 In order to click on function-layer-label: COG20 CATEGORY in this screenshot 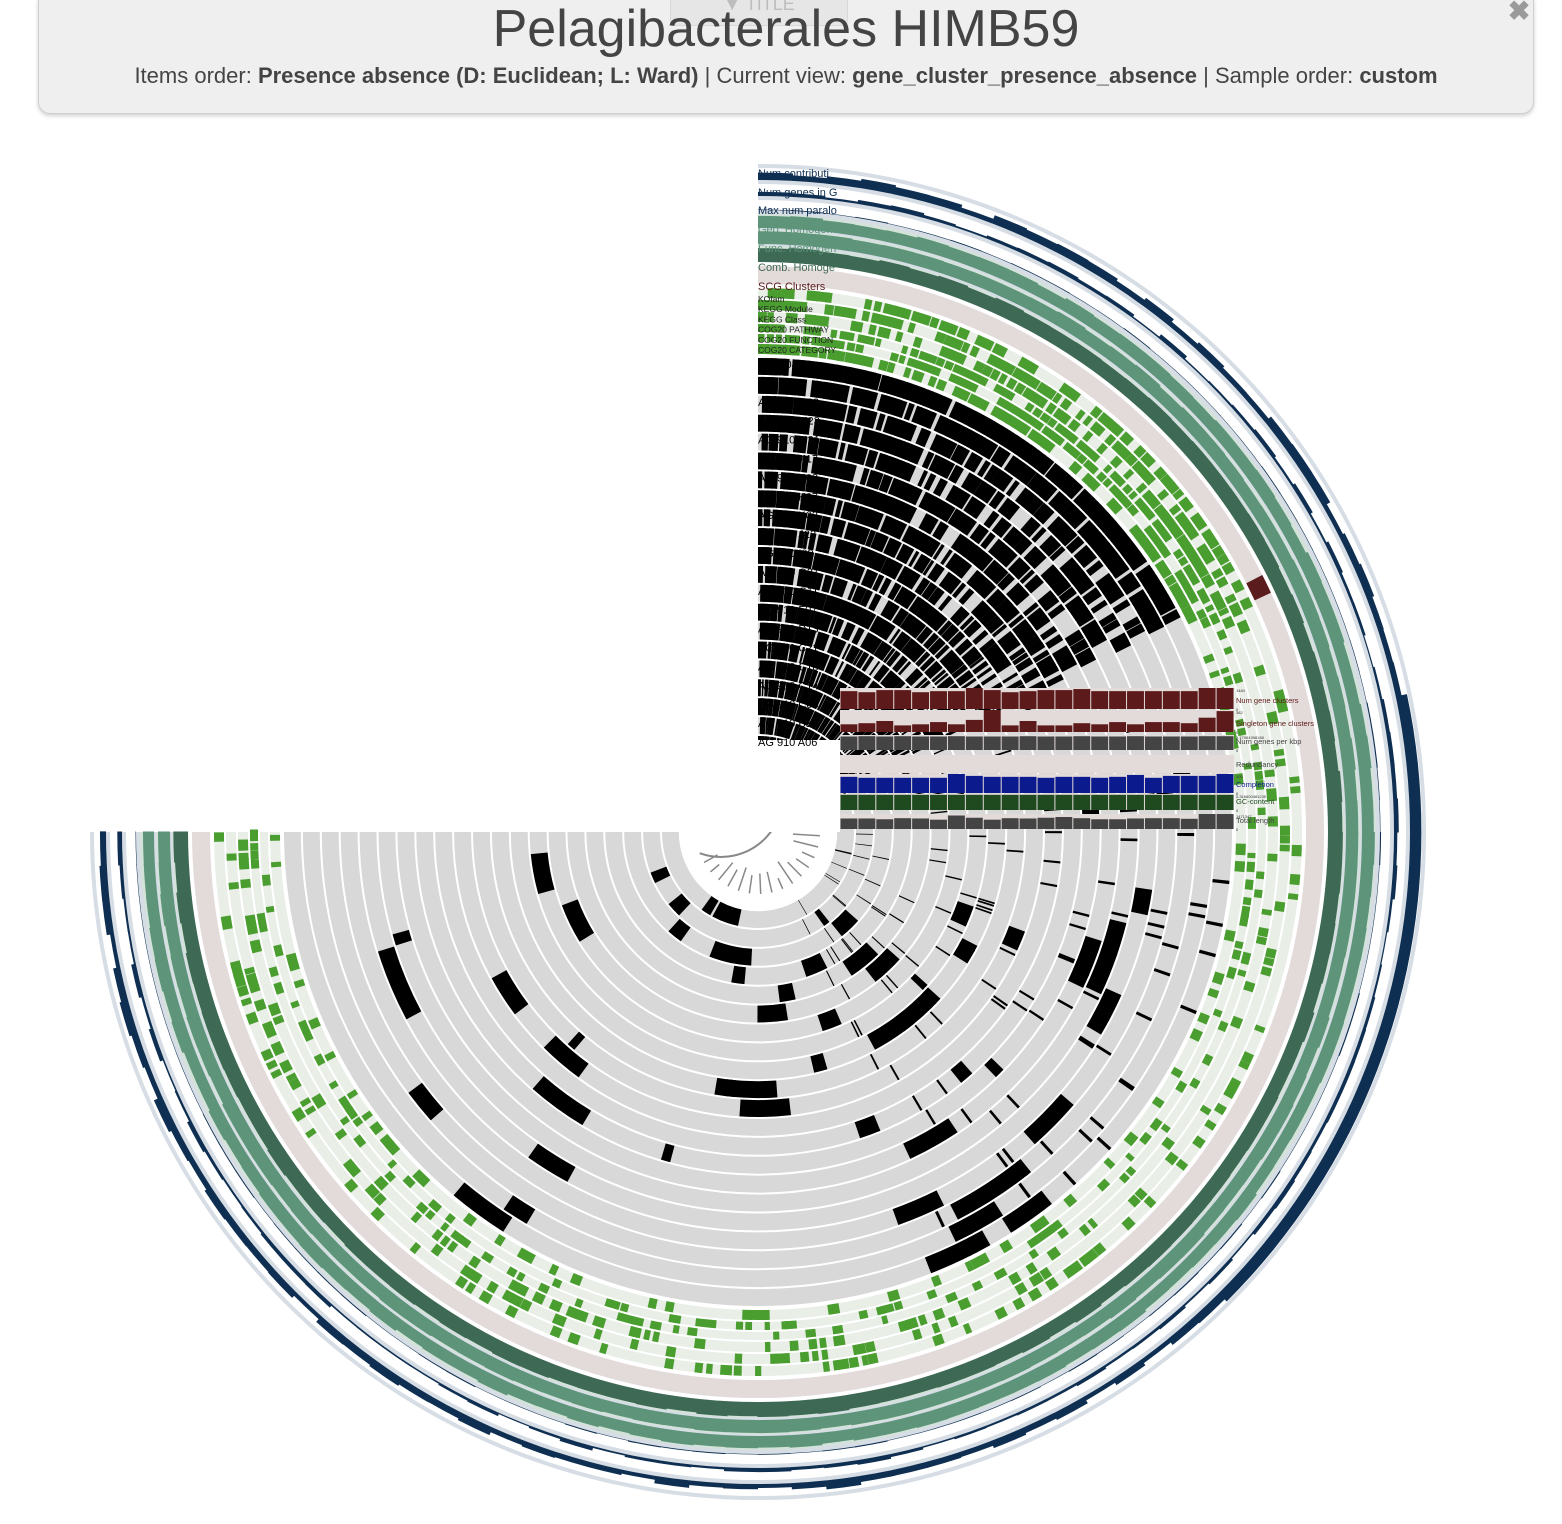, I will do `click(797, 350)`.